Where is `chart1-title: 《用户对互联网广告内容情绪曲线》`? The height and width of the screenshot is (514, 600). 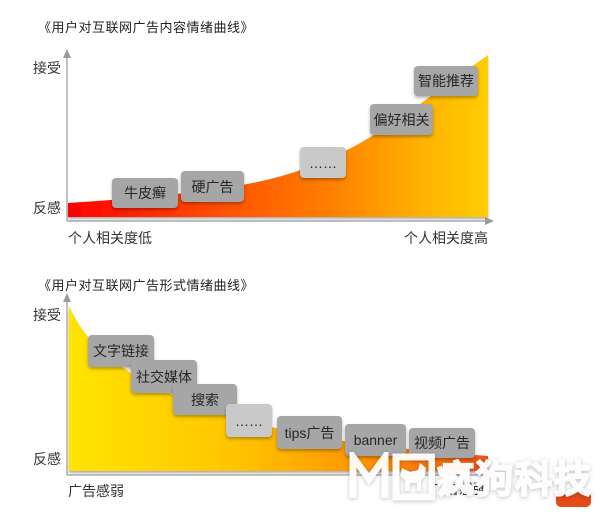 chart1-title: 《用户对互联网广告内容情绪曲线》 is located at coordinates (146, 27).